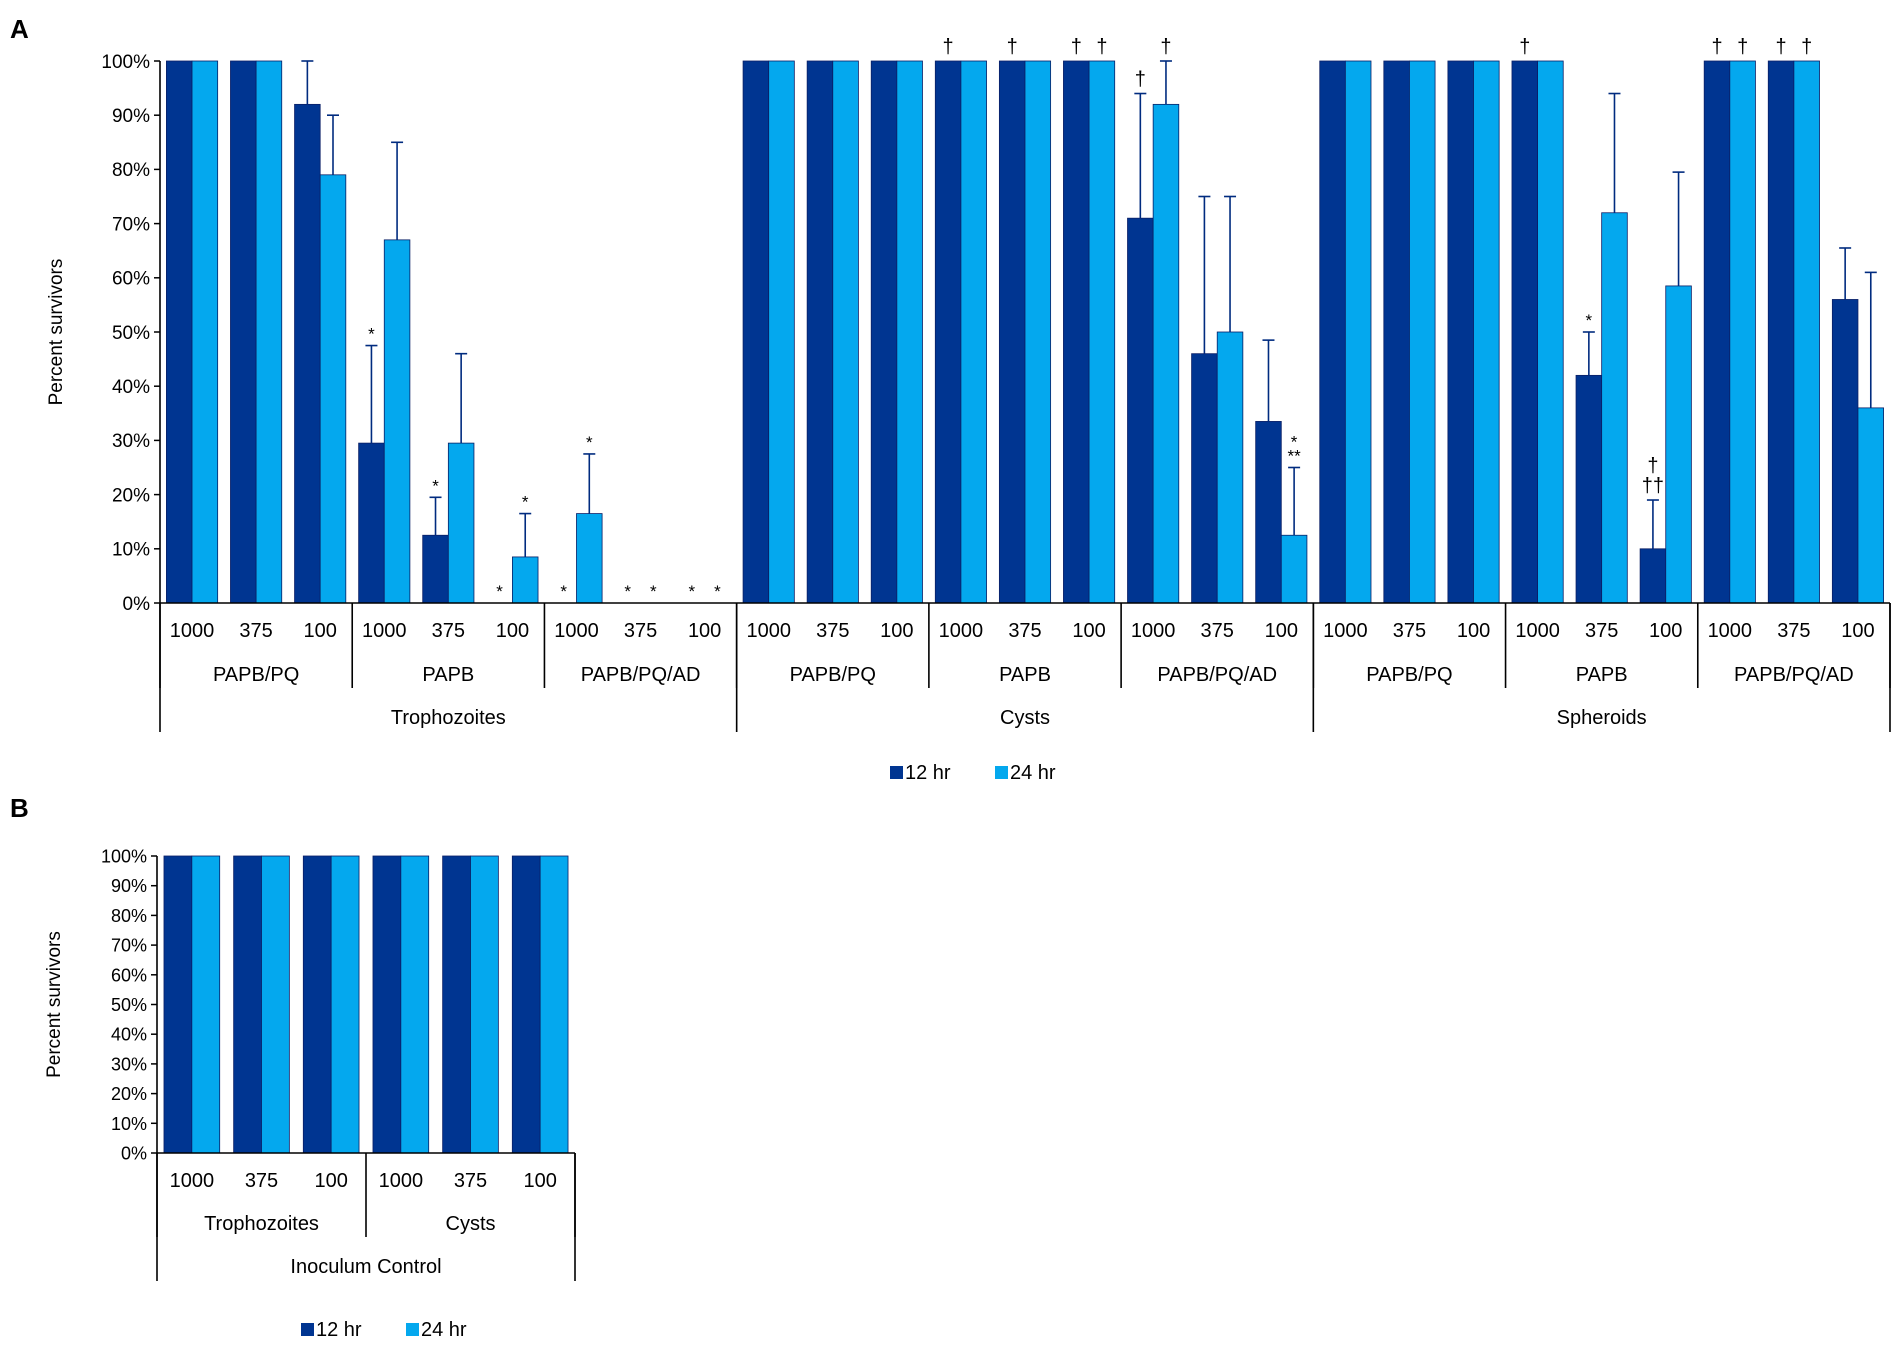 The height and width of the screenshot is (1346, 1904). I want to click on group-label: PAPB, so click(1602, 675).